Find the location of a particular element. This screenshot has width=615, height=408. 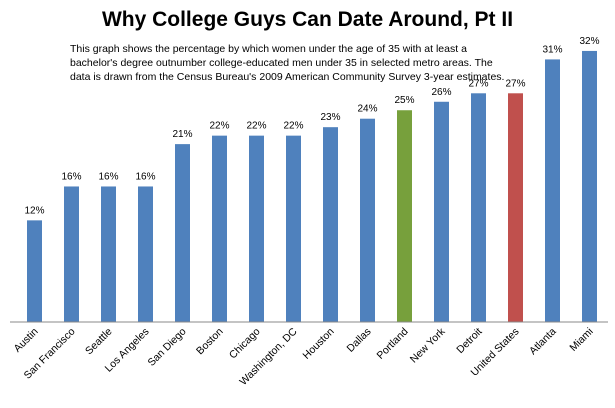

bar-miami is located at coordinates (589, 186).